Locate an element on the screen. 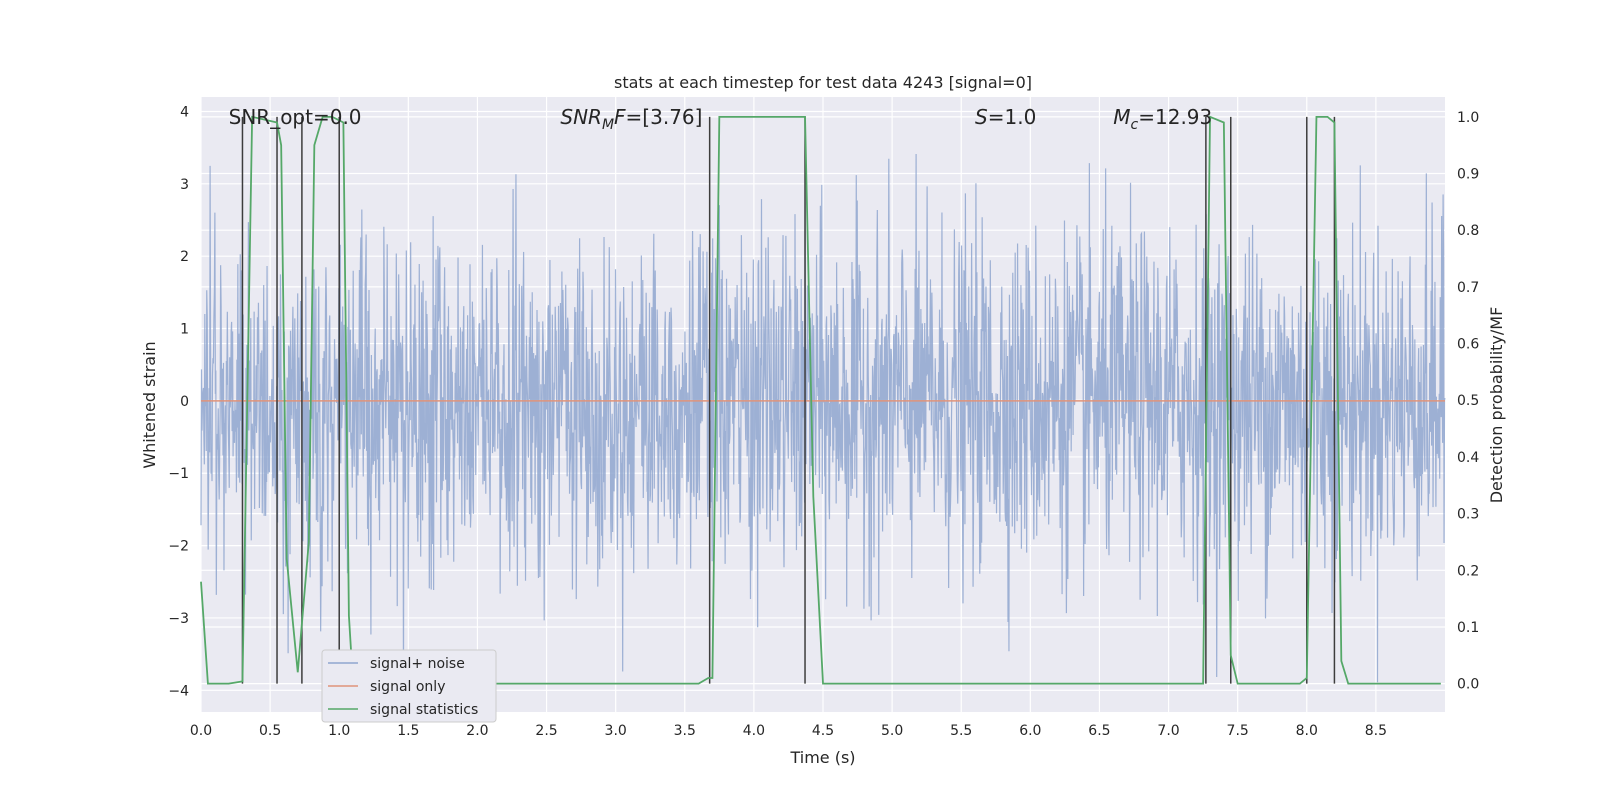 Image resolution: width=1600 pixels, height=800 pixels. legend-label-signal-noise: signal+ noise is located at coordinates (417, 664).